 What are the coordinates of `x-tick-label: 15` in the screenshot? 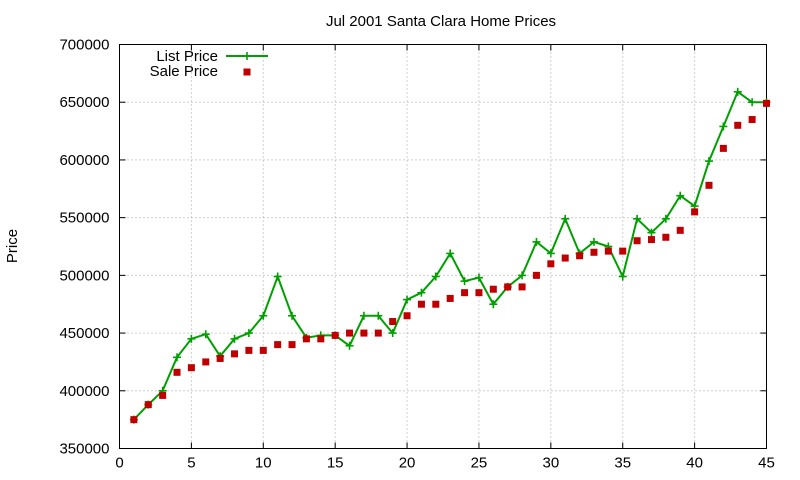 It's located at (335, 463).